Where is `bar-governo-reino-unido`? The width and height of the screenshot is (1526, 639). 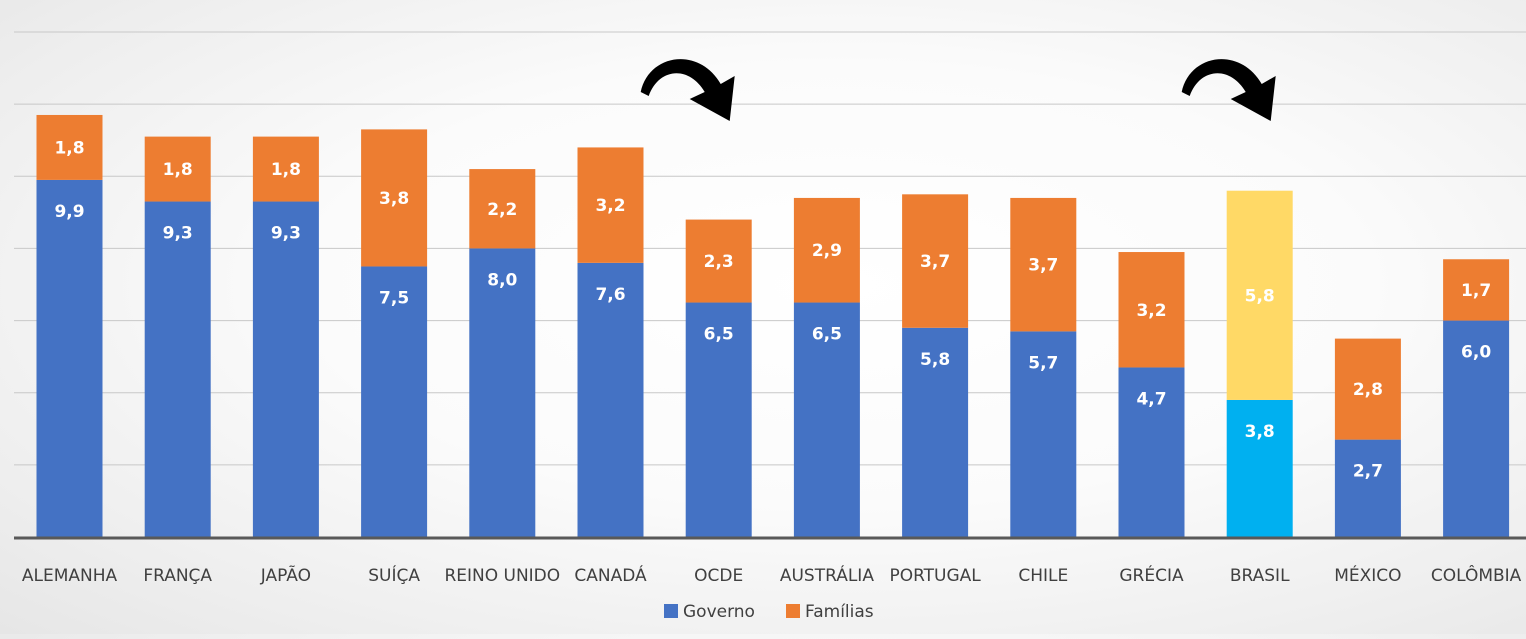 bar-governo-reino-unido is located at coordinates (502, 392).